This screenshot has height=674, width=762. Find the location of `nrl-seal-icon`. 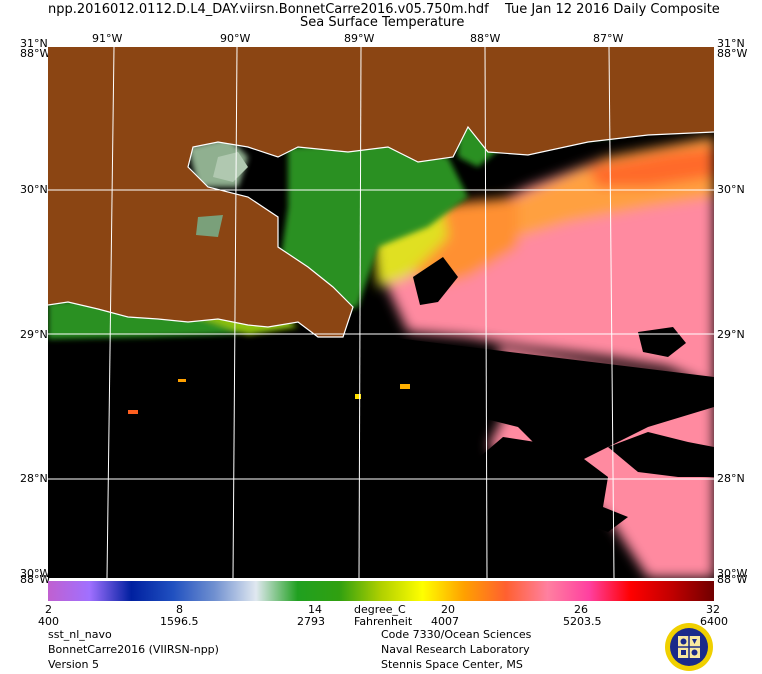

nrl-seal-icon is located at coordinates (689, 647).